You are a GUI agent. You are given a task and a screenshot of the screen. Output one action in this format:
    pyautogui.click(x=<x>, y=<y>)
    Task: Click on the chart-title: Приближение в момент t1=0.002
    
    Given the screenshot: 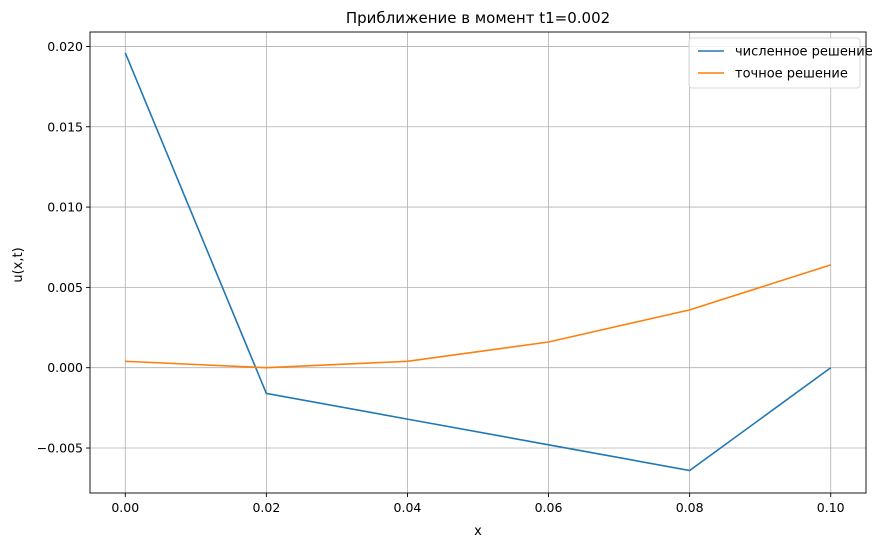 What is the action you would take?
    pyautogui.click(x=478, y=18)
    